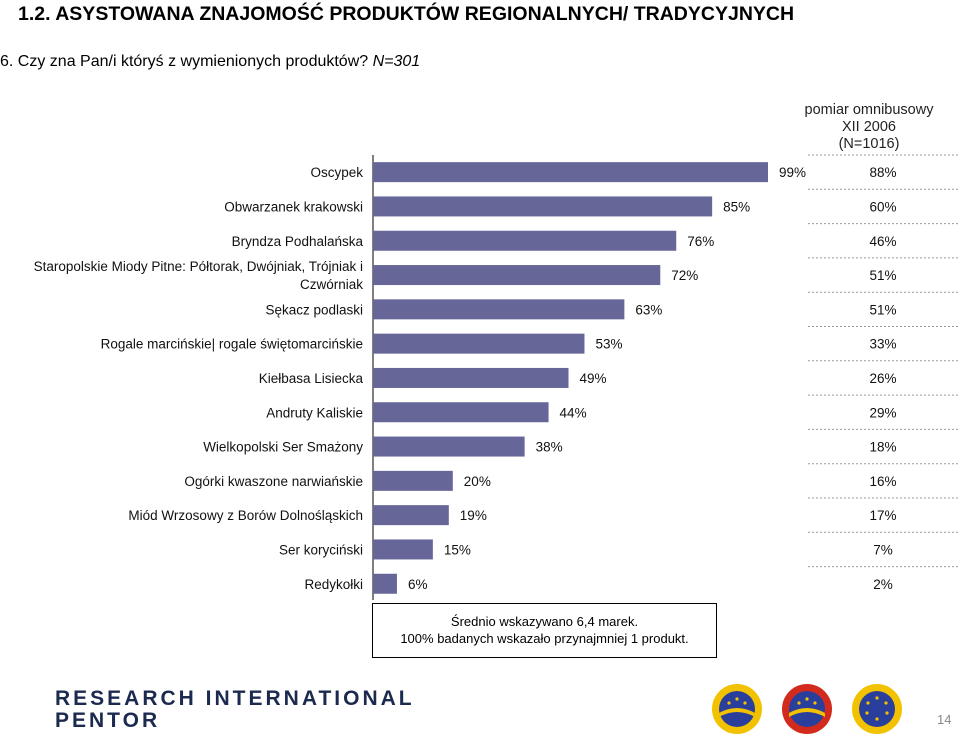 The height and width of the screenshot is (735, 960). Describe the element at coordinates (549, 447) in the screenshot. I see `bar-value-label: 38%` at that location.